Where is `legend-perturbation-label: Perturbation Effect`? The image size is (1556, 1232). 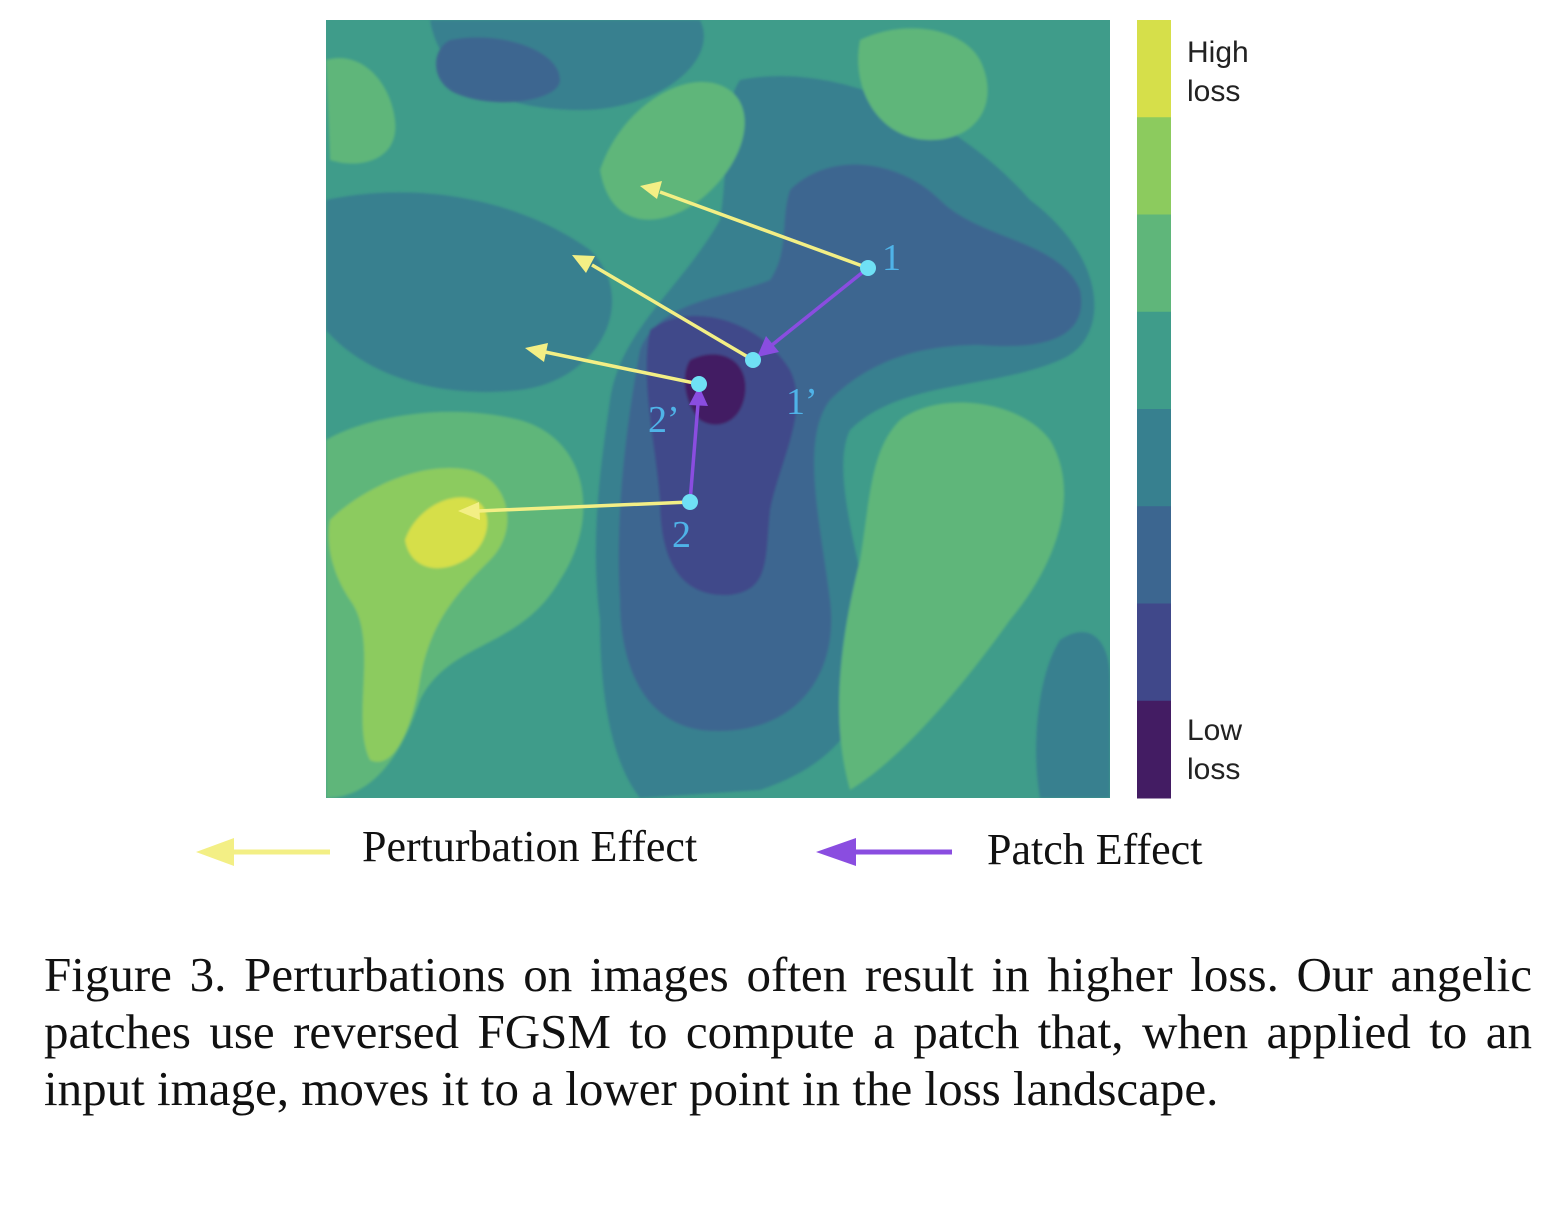 legend-perturbation-label: Perturbation Effect is located at coordinates (529, 846).